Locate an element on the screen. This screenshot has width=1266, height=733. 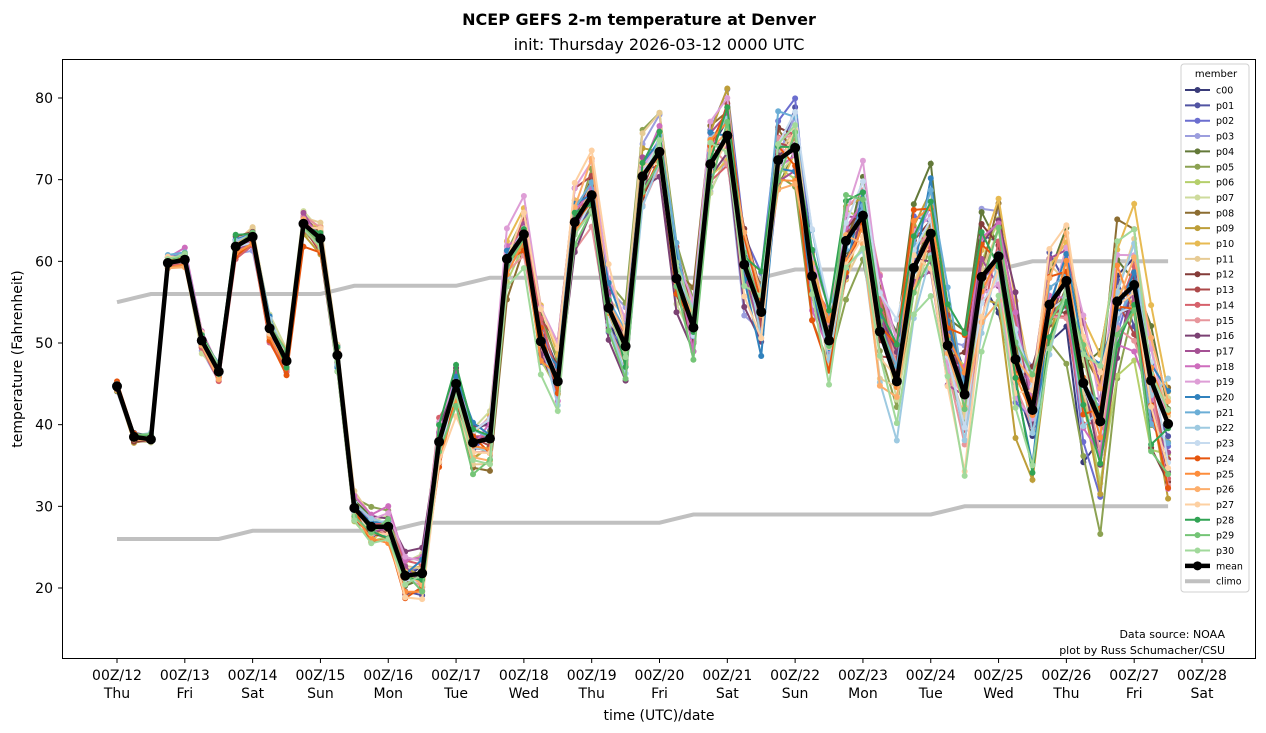
x-tick-day-label: Tue is located at coordinates (455, 694).